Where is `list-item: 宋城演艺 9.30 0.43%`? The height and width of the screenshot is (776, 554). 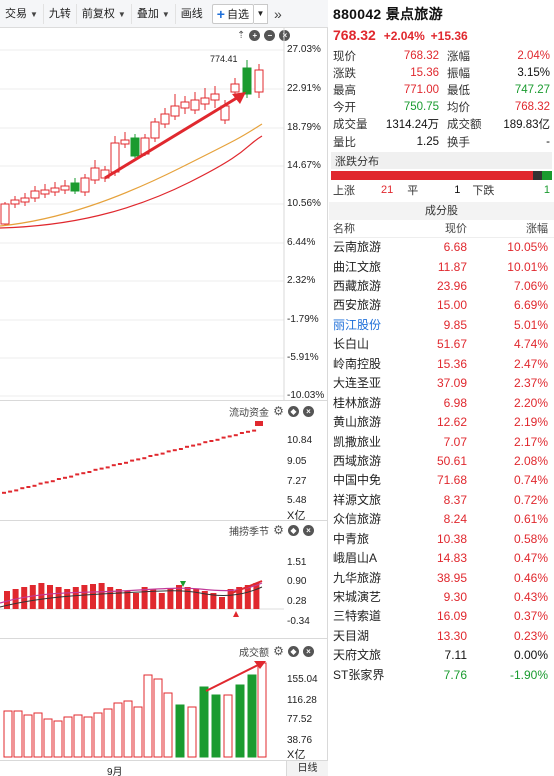
list-item: 宋城演艺 9.30 0.43% is located at coordinates (441, 597).